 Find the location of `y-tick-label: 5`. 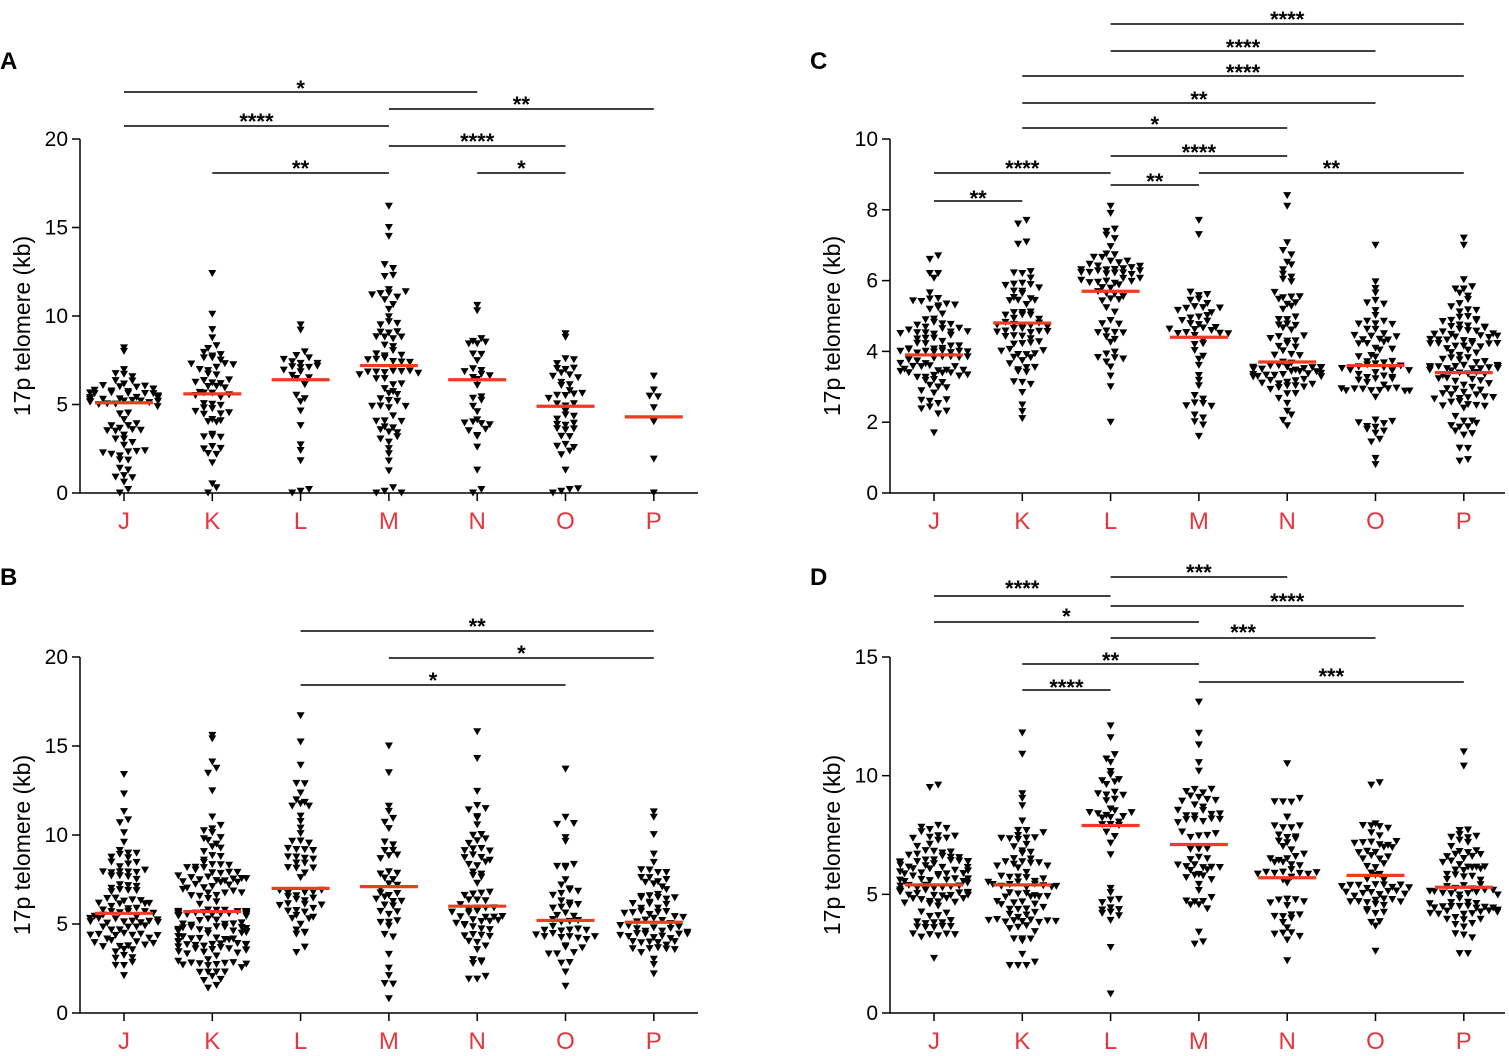

y-tick-label: 5 is located at coordinates (872, 894).